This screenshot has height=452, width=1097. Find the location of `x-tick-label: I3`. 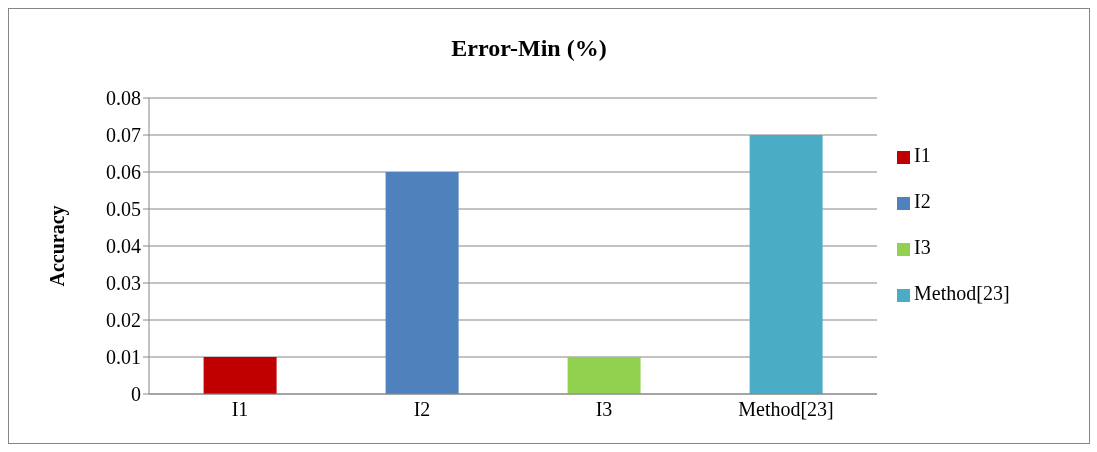

x-tick-label: I3 is located at coordinates (604, 409).